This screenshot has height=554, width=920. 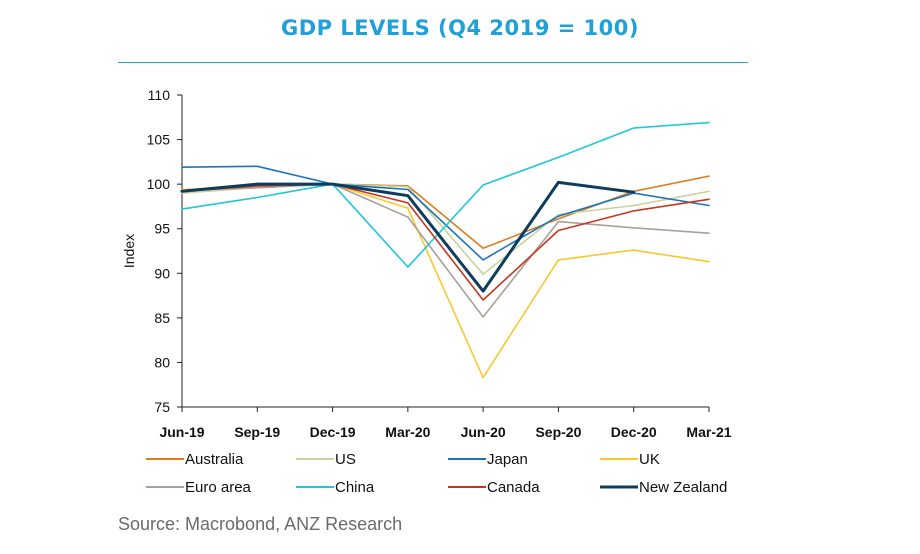 What do you see at coordinates (345, 459) in the screenshot?
I see `legend-label-us: US` at bounding box center [345, 459].